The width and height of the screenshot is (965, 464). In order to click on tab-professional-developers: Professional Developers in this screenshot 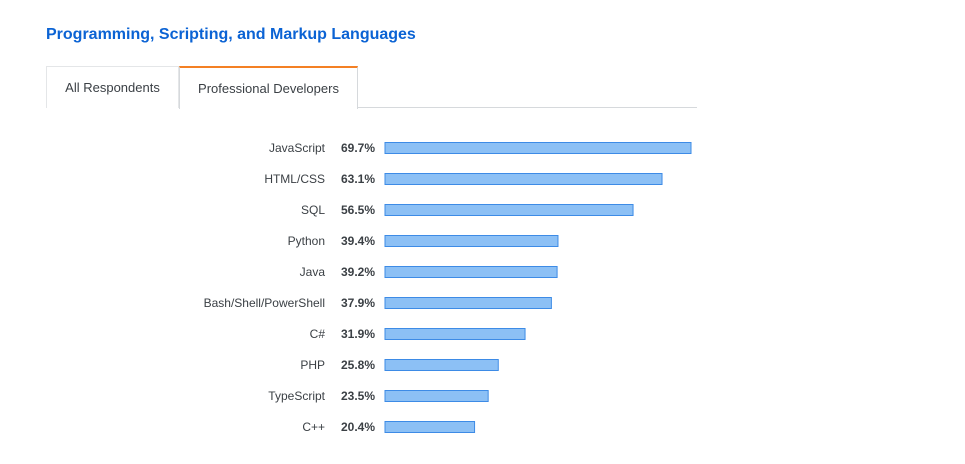, I will do `click(268, 87)`.